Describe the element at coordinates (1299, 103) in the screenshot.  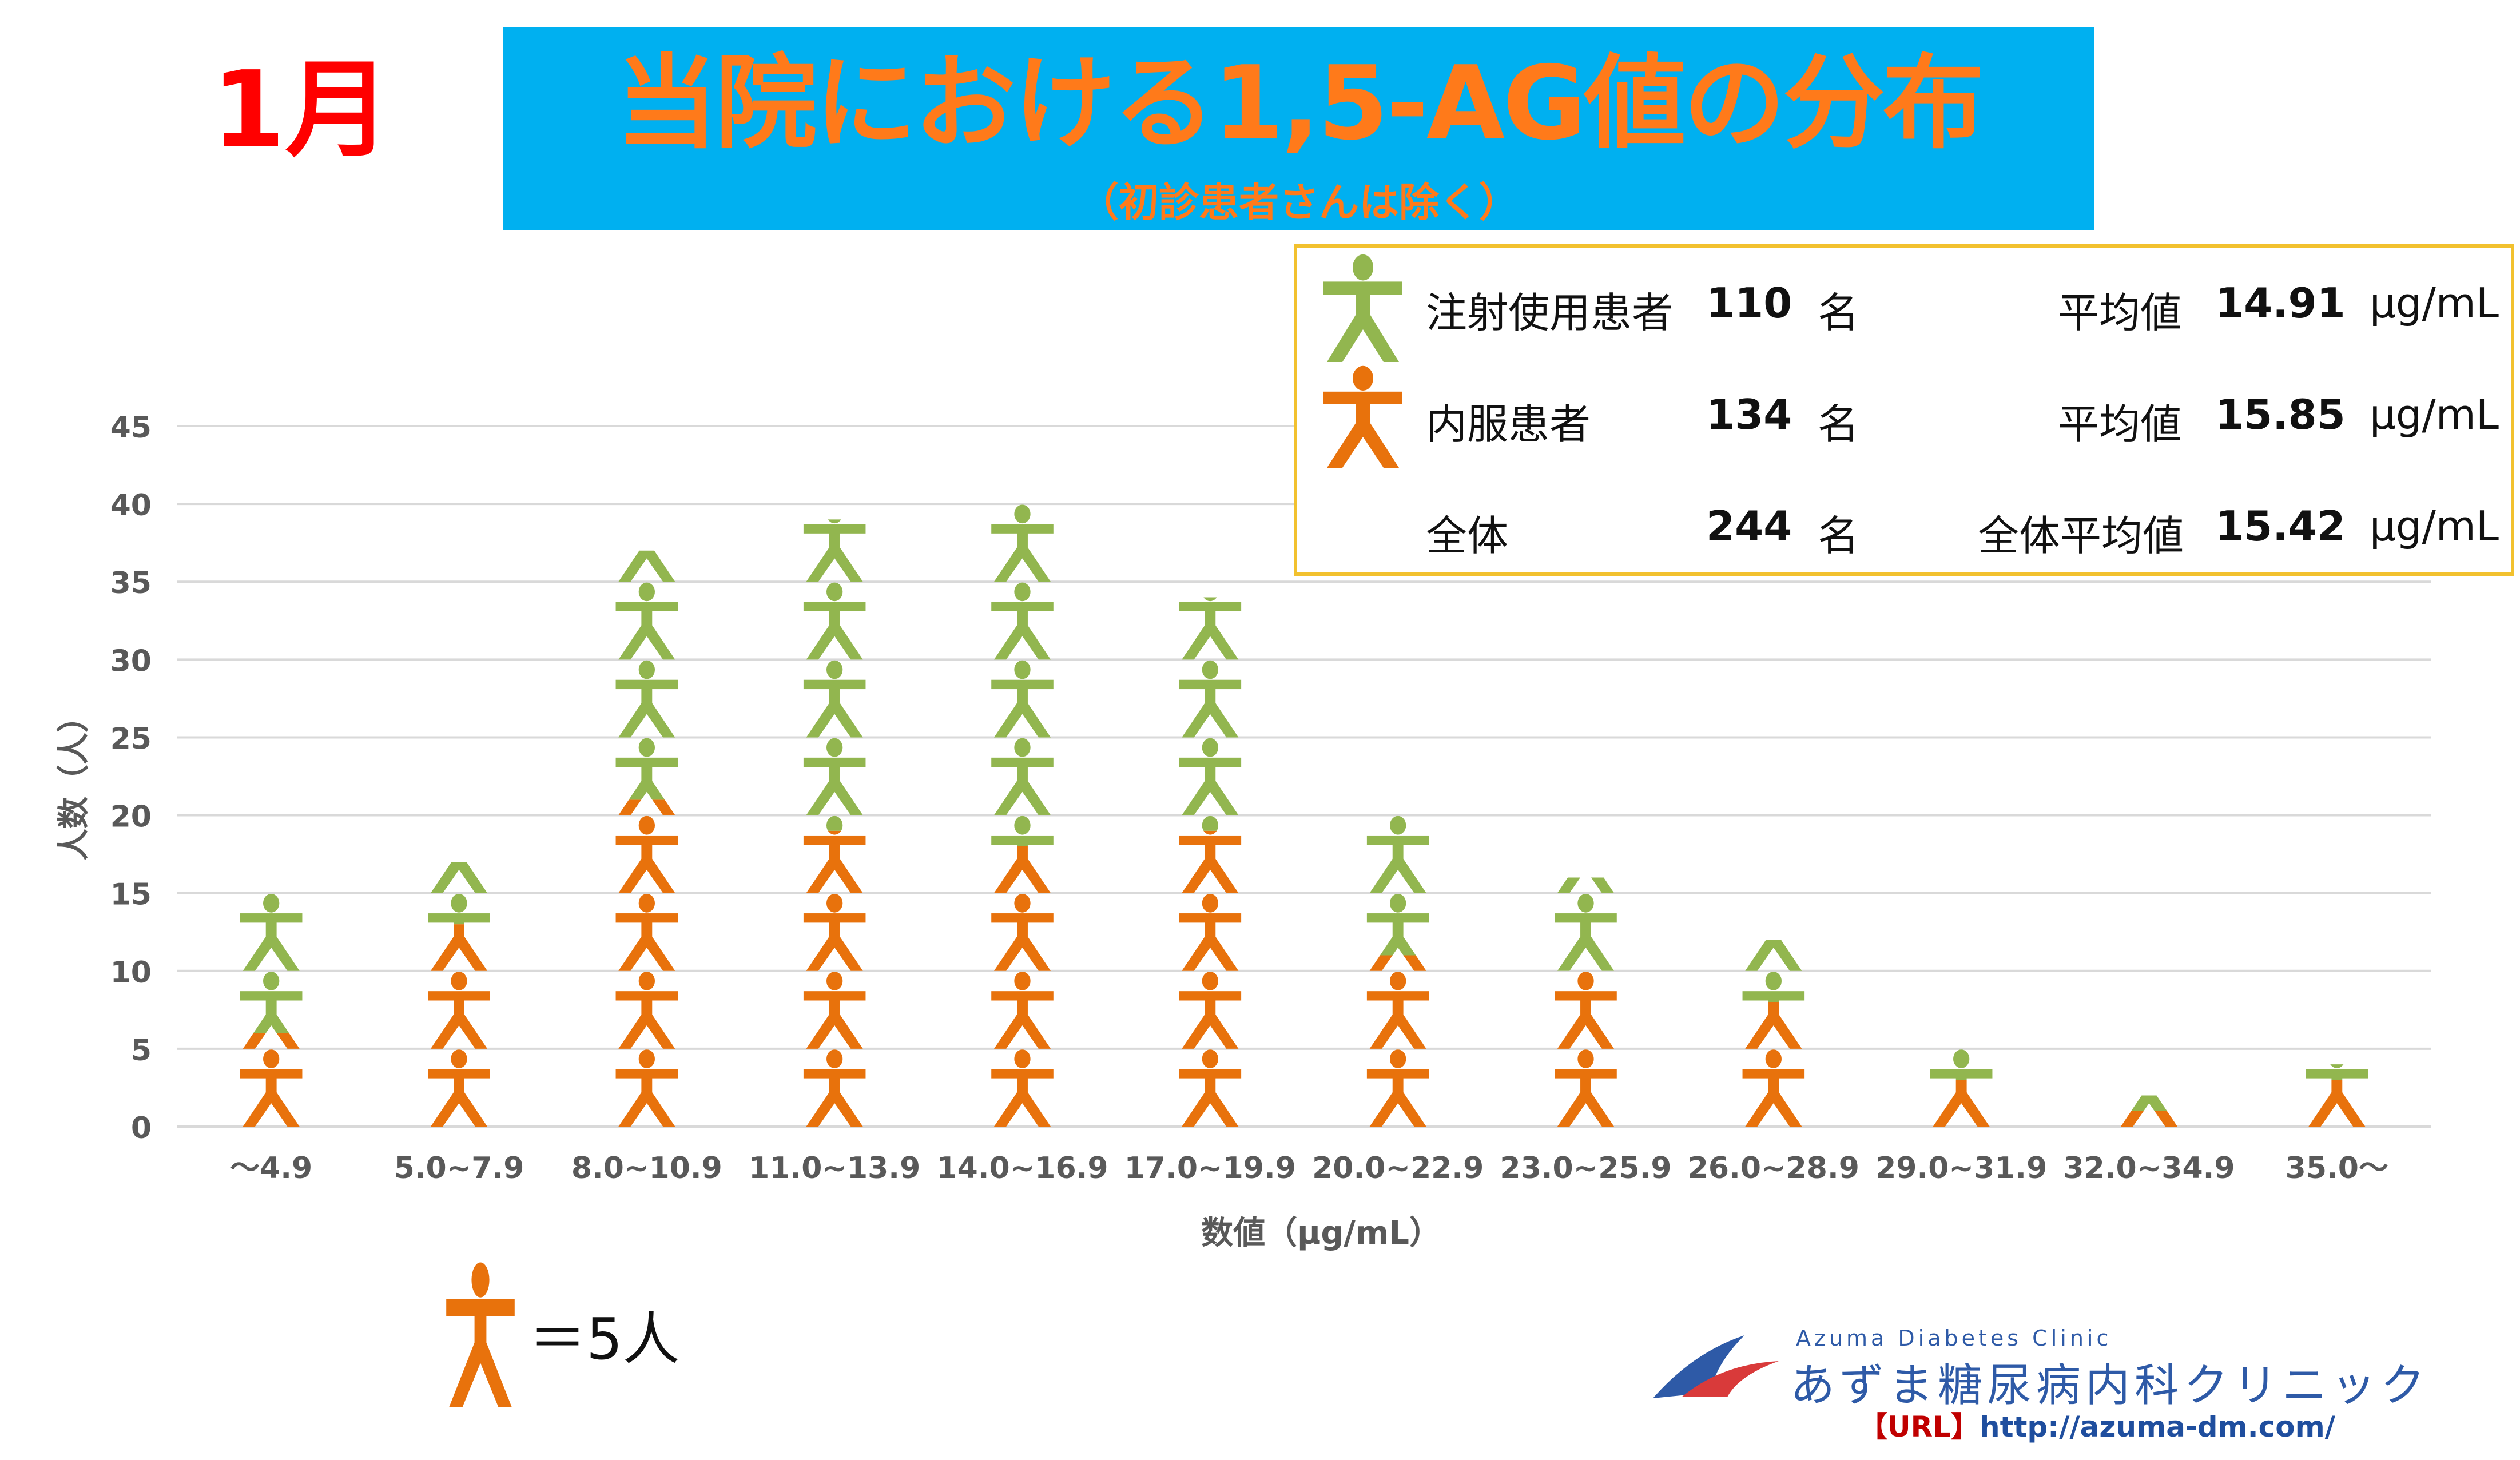
I see `chart-title: 当院における1,5-AG値の分布` at that location.